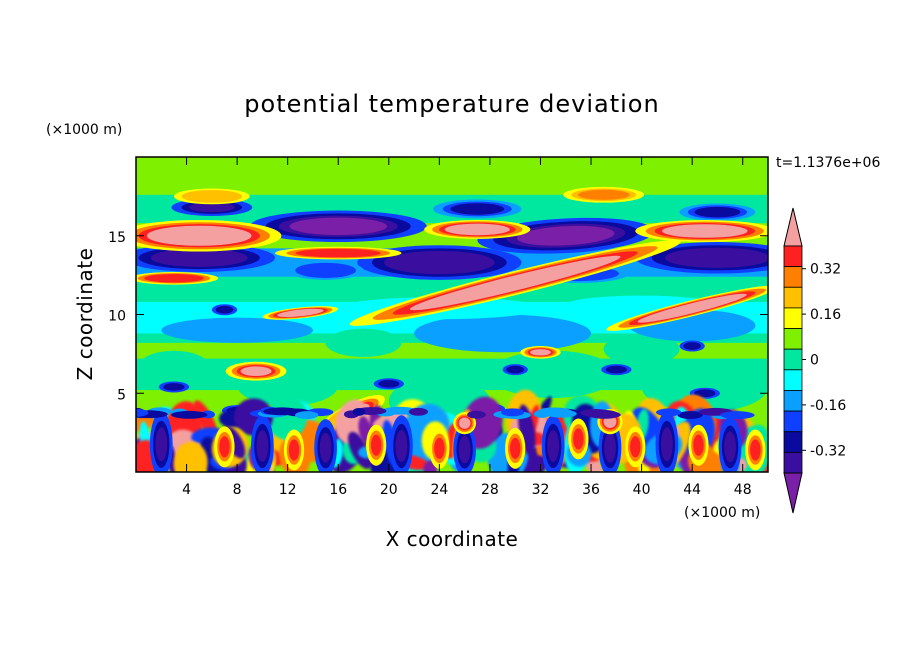 The height and width of the screenshot is (654, 904). Describe the element at coordinates (439, 490) in the screenshot. I see `x-tick-label: 24` at that location.